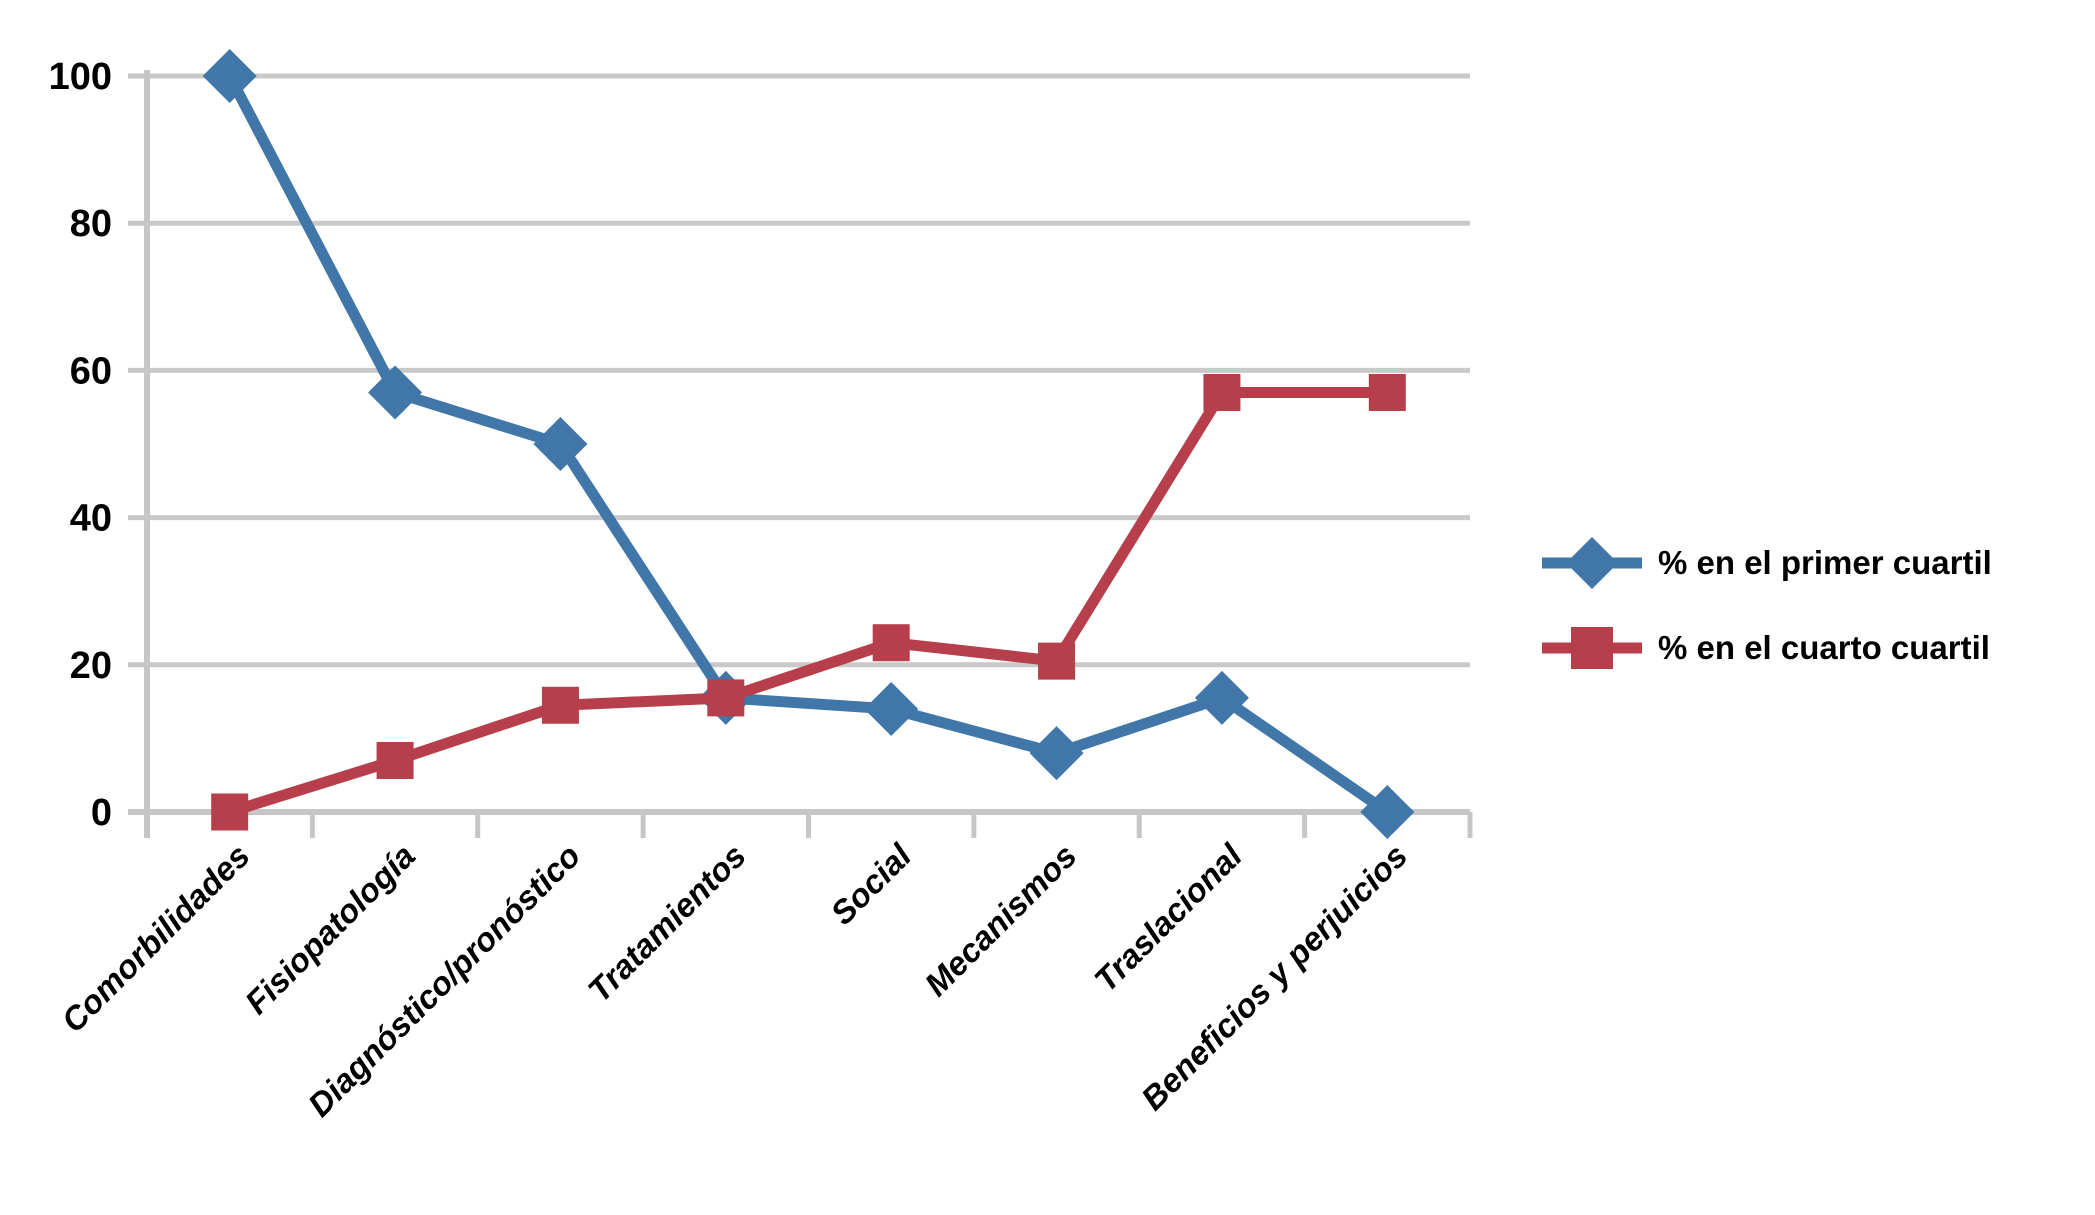  Describe the element at coordinates (330, 929) in the screenshot. I see `x-category-label: Fisiopatología` at that location.